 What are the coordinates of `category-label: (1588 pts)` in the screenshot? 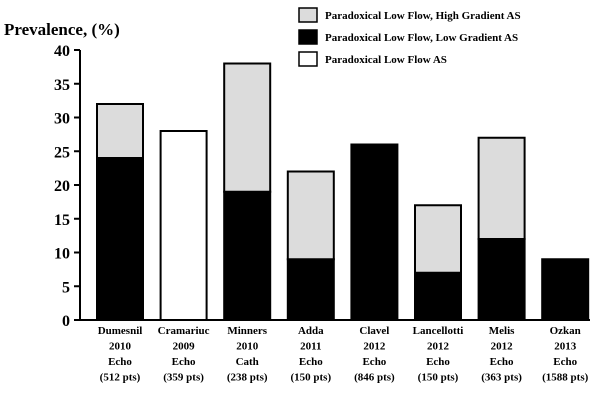 It's located at (565, 378).